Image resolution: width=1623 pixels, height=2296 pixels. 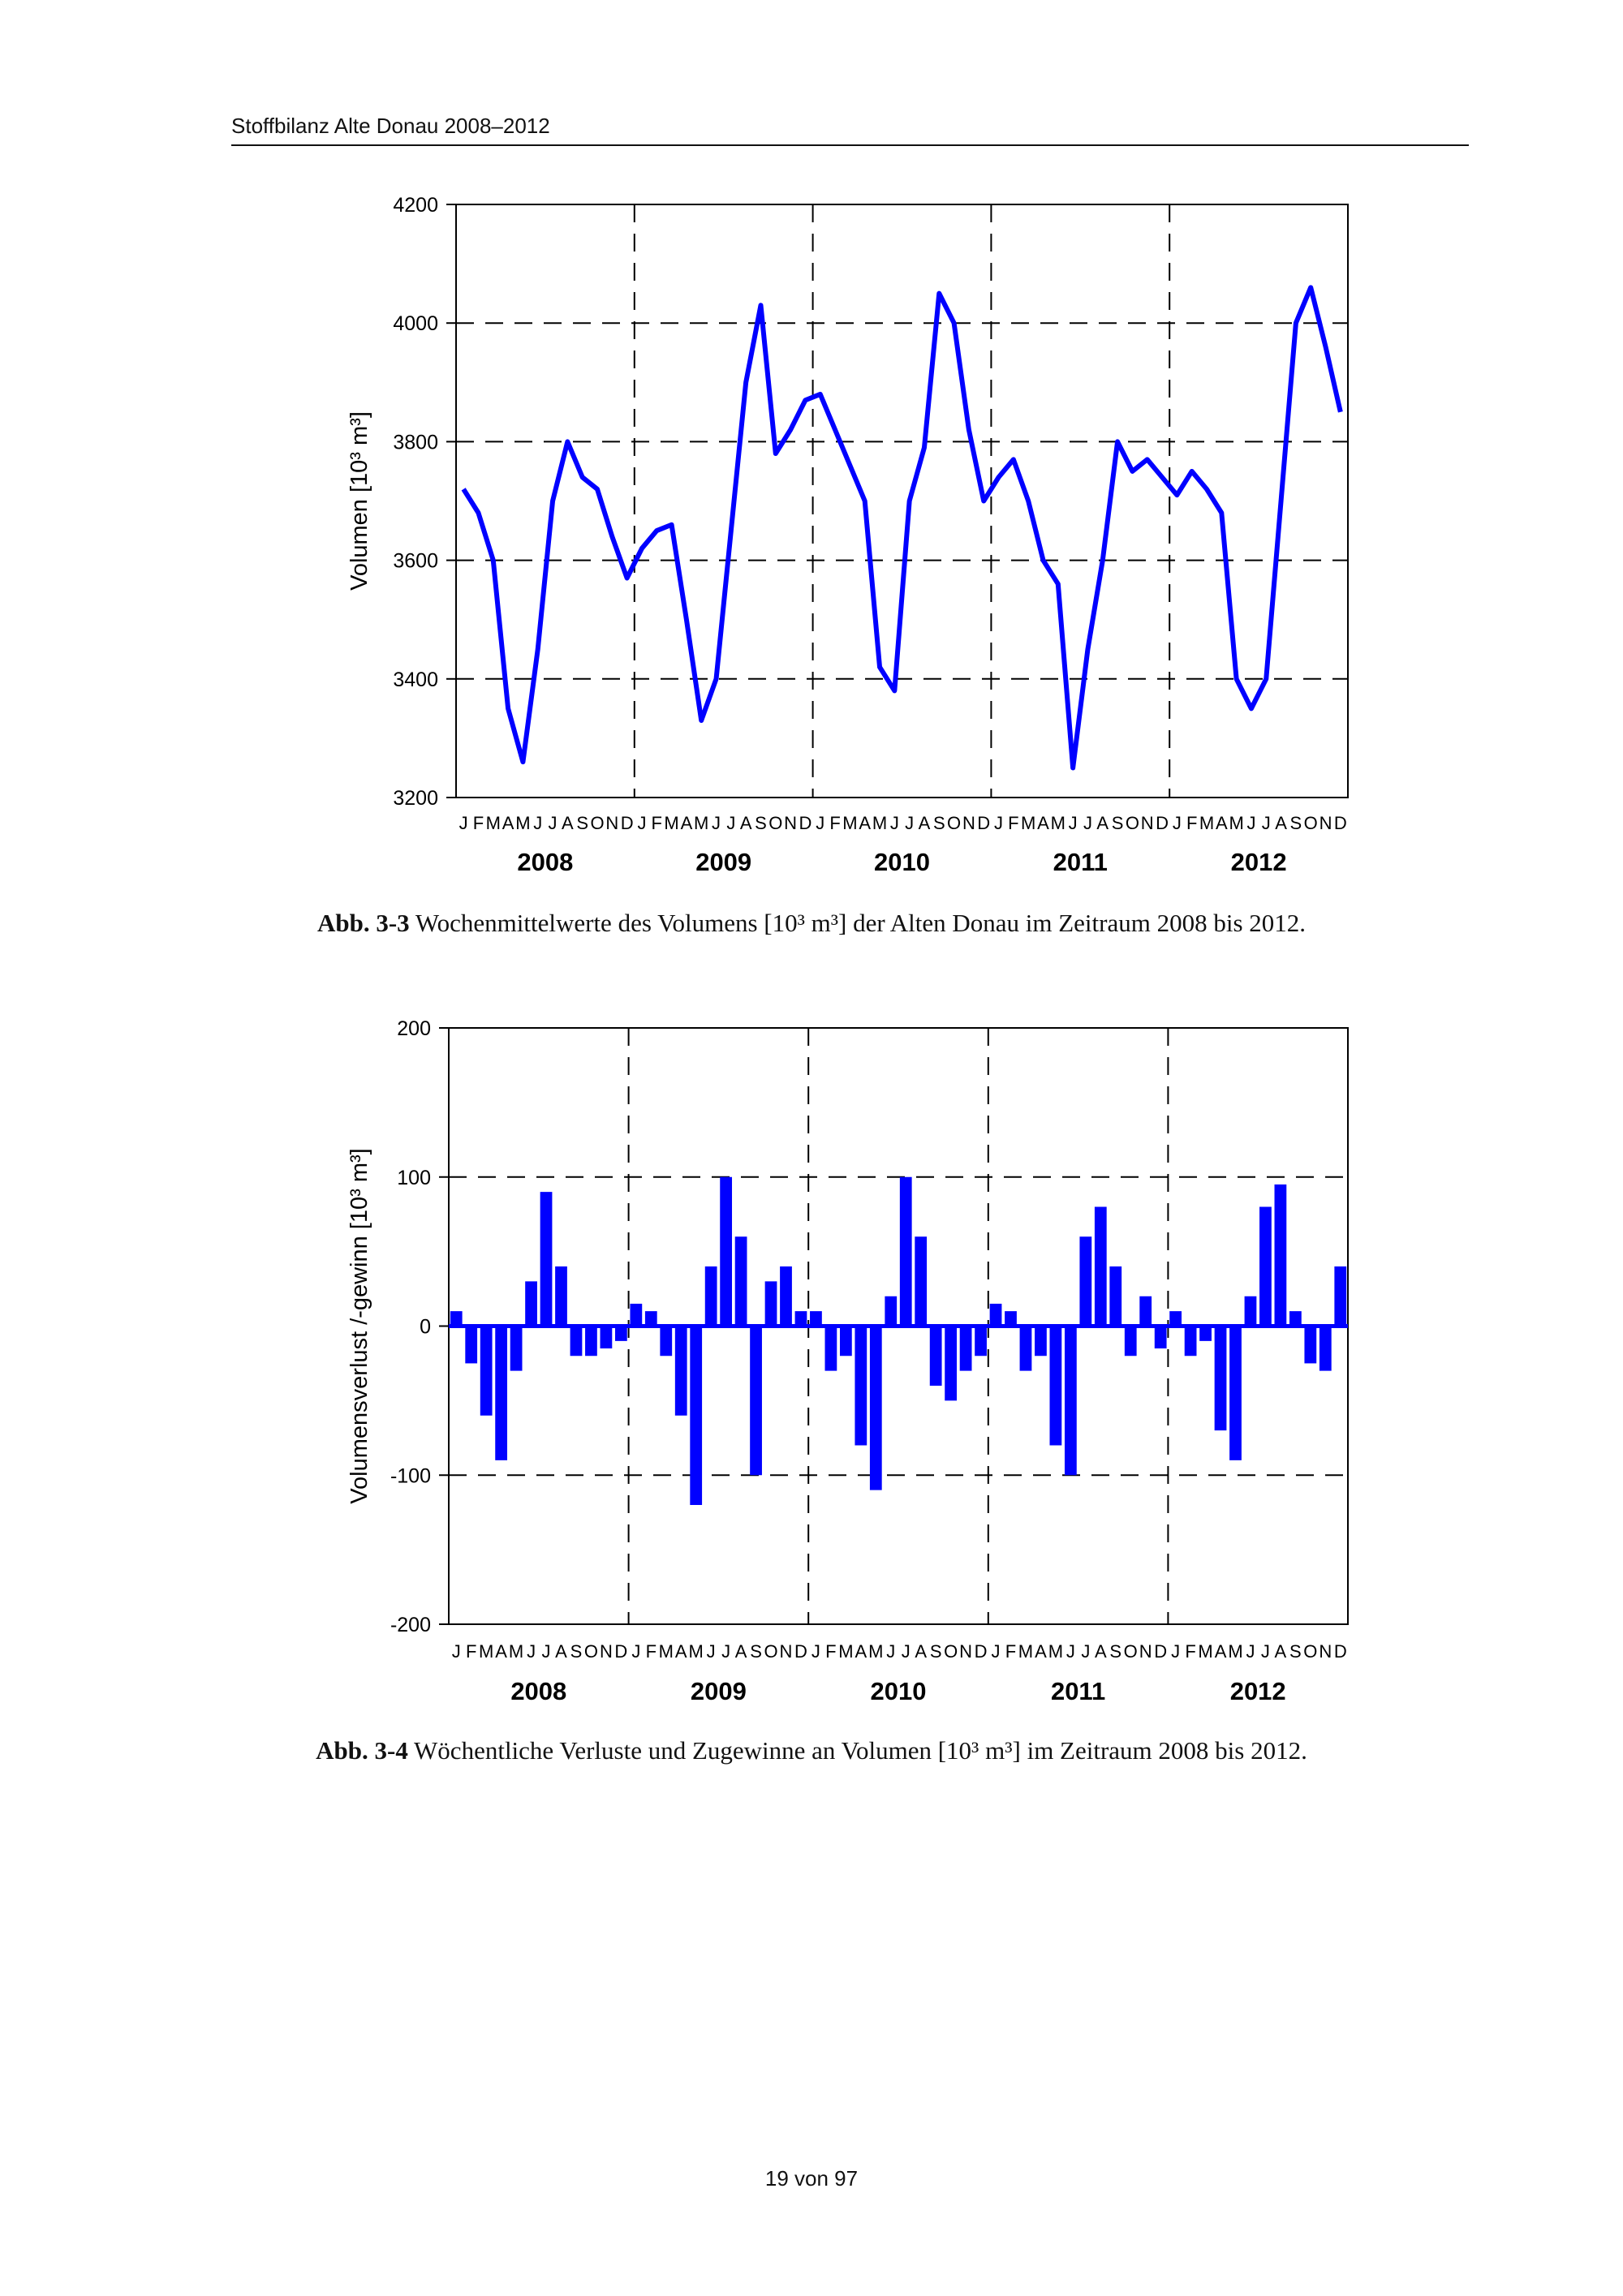 I want to click on y-tick-label: 3400, so click(x=415, y=680).